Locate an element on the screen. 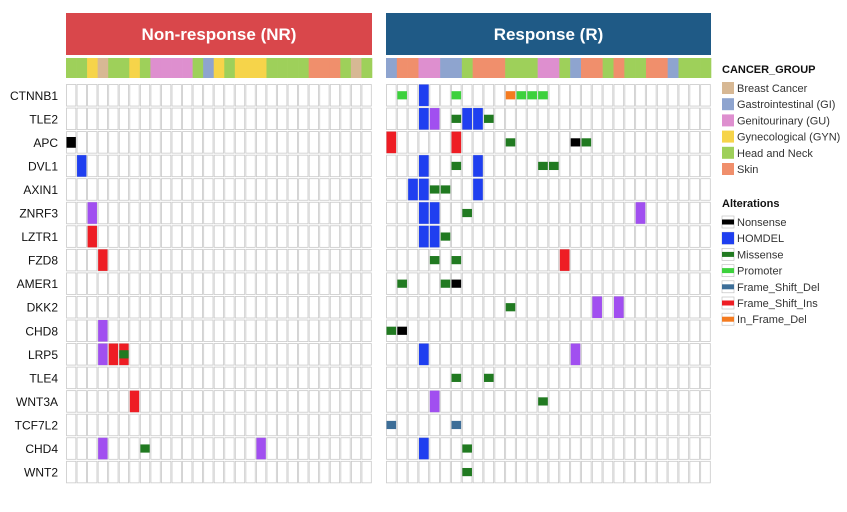 Image resolution: width=847 pixels, height=512 pixels. legend-swatch-genitourinary-gu is located at coordinates (728, 120).